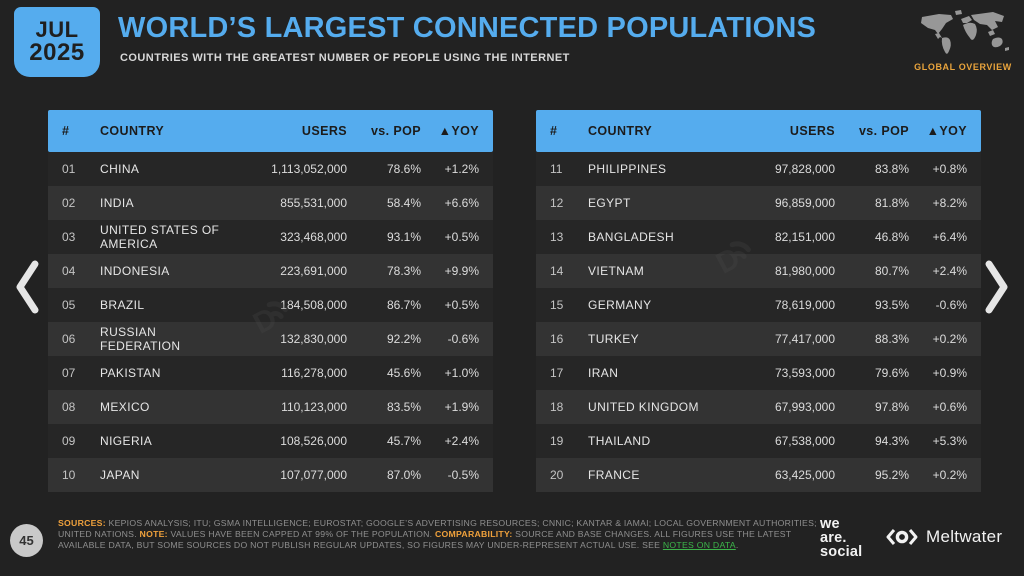 The width and height of the screenshot is (1024, 576). What do you see at coordinates (631, 237) in the screenshot?
I see `country-cell: BANGLADESH` at bounding box center [631, 237].